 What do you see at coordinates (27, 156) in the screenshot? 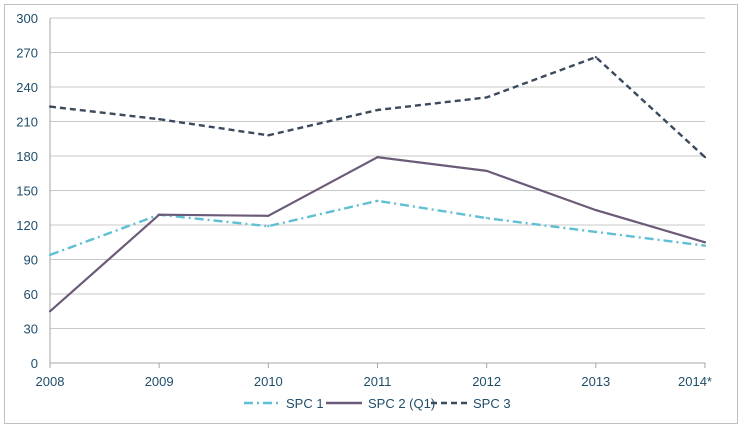
I see `y-tick-label: 180` at bounding box center [27, 156].